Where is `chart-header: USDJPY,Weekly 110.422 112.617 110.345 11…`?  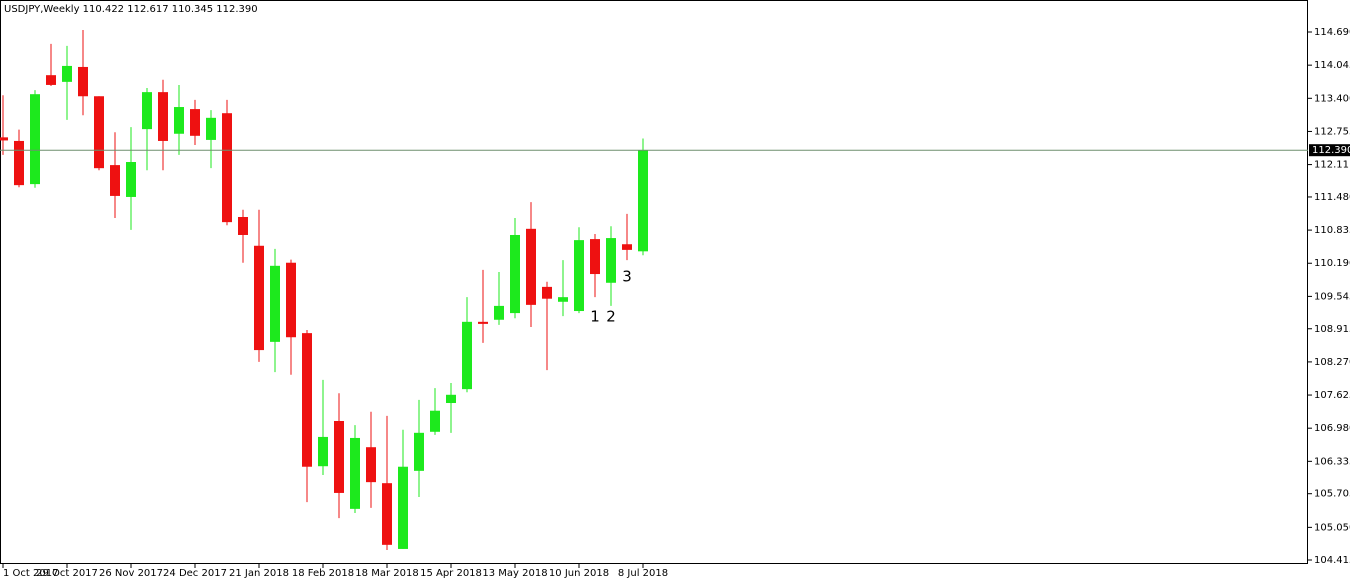
chart-header: USDJPY,Weekly 110.422 112.617 110.345 11… is located at coordinates (131, 9).